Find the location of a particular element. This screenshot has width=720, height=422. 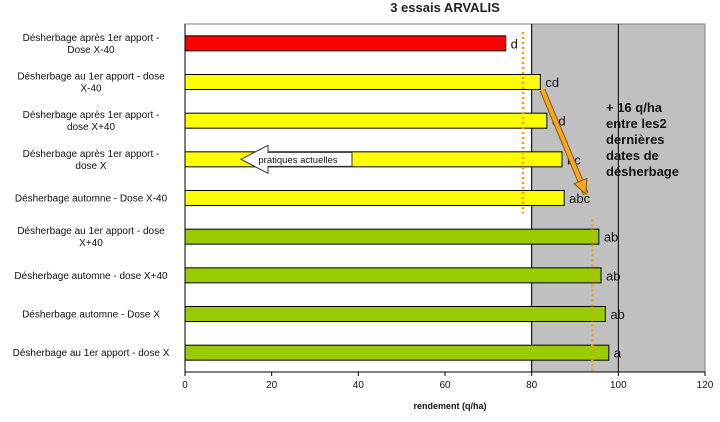

callout-text: + 16 q/ha is located at coordinates (634, 107).